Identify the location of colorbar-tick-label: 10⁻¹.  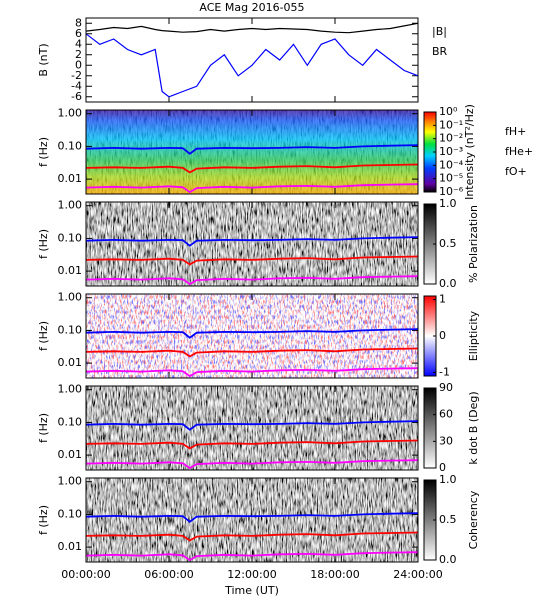
(451, 124).